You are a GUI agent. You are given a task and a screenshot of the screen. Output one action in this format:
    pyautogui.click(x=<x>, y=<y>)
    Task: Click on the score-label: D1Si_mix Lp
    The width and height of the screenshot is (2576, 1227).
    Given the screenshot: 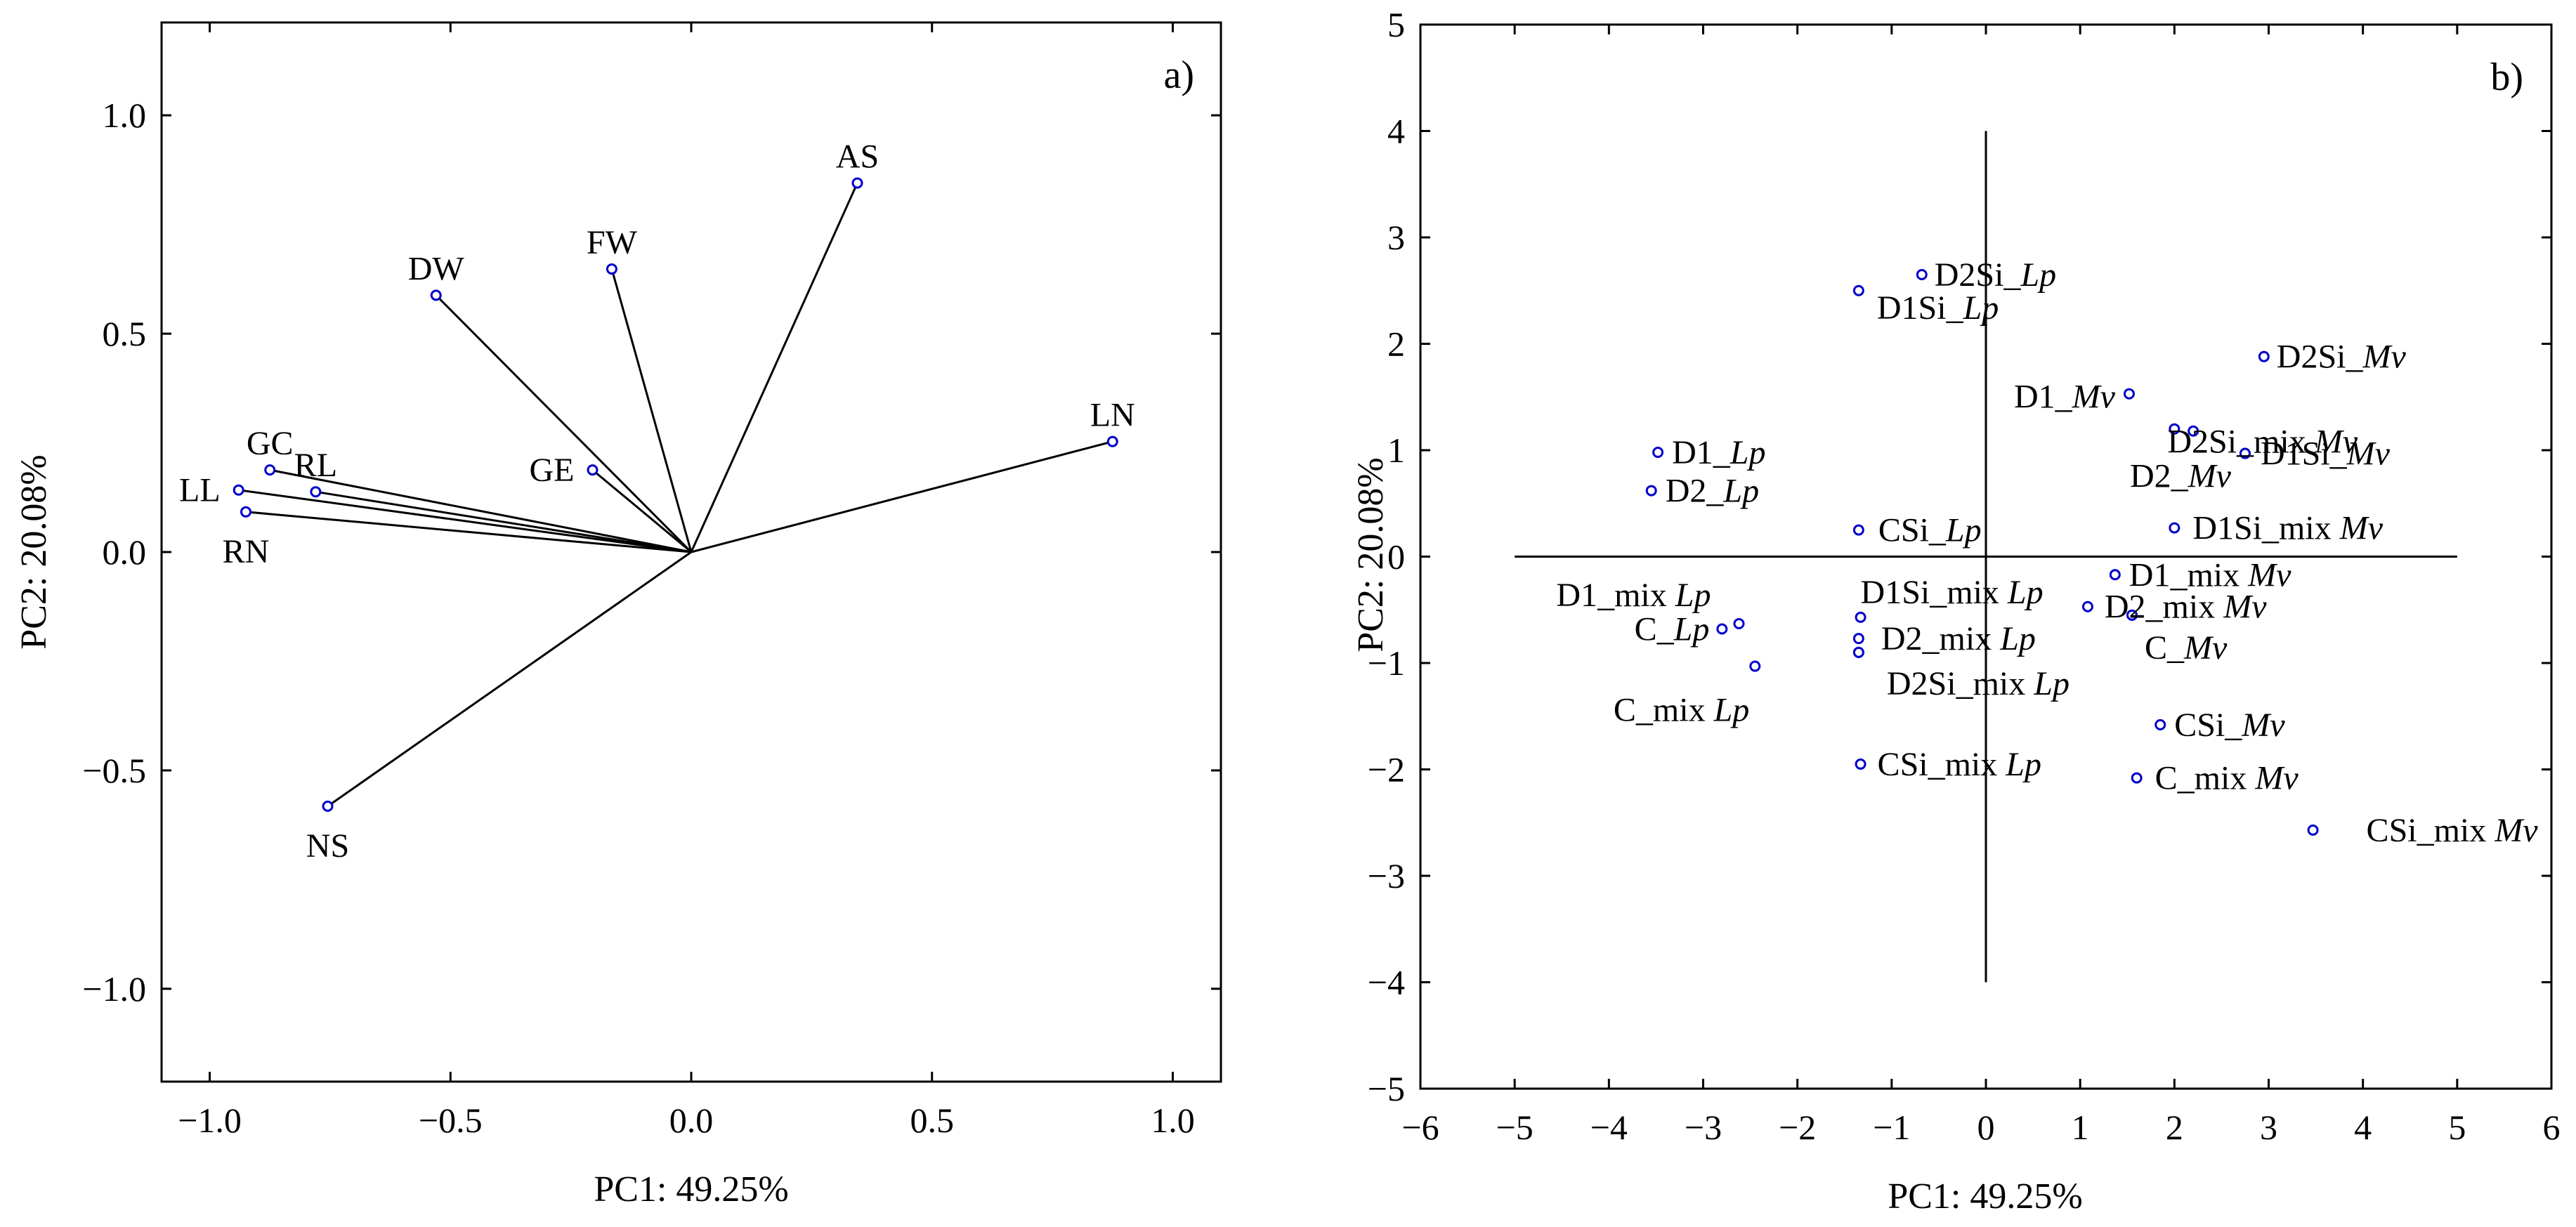 What is the action you would take?
    pyautogui.click(x=1953, y=592)
    